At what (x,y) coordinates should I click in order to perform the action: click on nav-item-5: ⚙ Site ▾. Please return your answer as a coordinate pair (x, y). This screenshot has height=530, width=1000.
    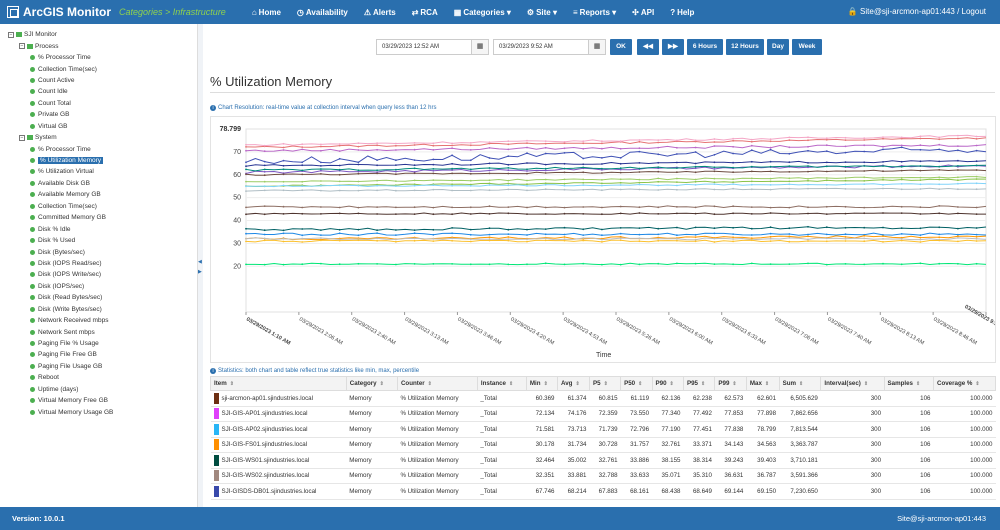
    Looking at the image, I should click on (542, 12).